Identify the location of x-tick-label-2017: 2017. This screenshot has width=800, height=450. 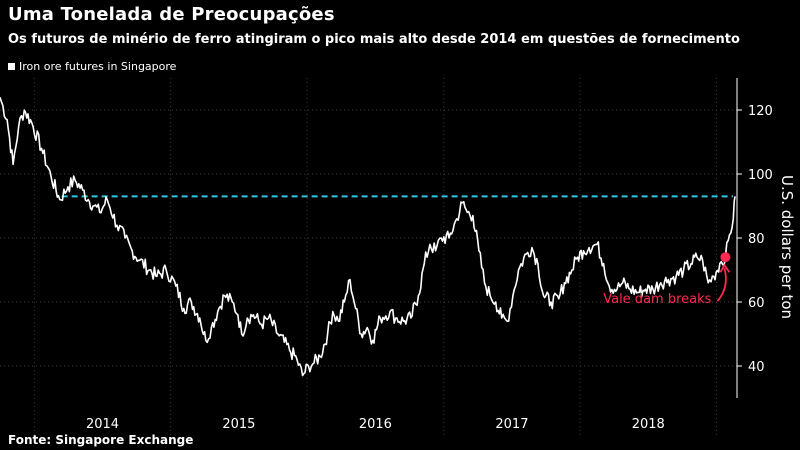
(511, 424).